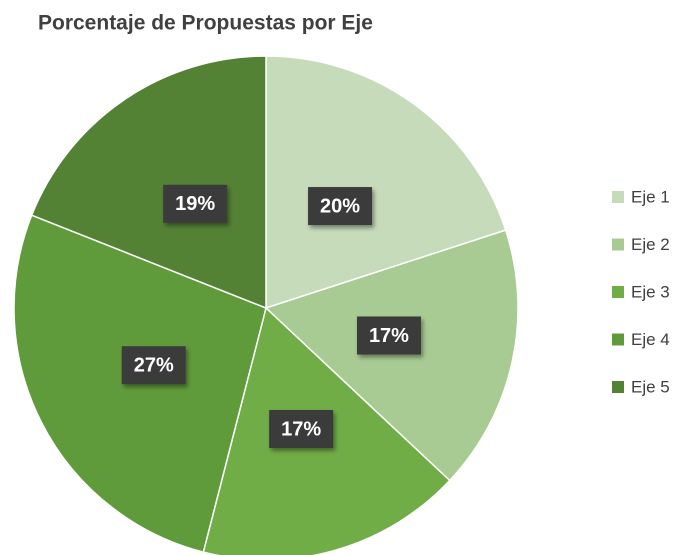  Describe the element at coordinates (650, 386) in the screenshot. I see `legend-label: Eje 5` at that location.